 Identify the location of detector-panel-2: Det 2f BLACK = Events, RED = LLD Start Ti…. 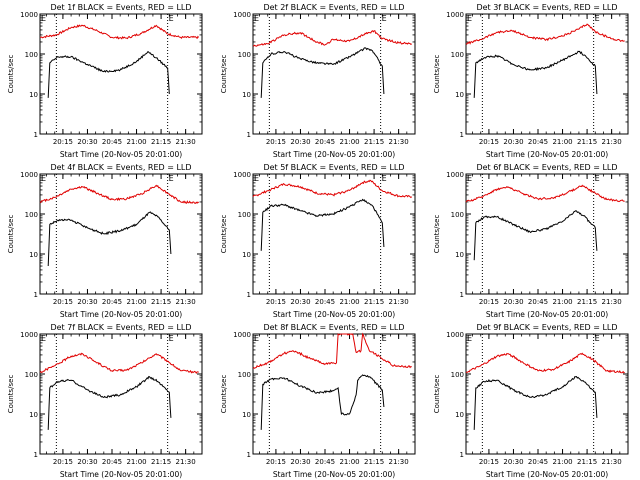
(318, 81).